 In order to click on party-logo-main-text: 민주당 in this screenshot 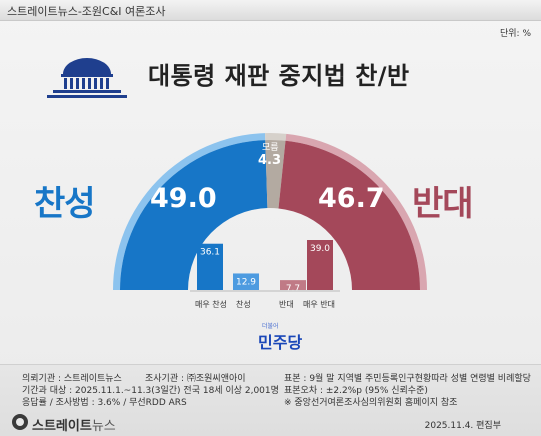, I will do `click(280, 342)`.